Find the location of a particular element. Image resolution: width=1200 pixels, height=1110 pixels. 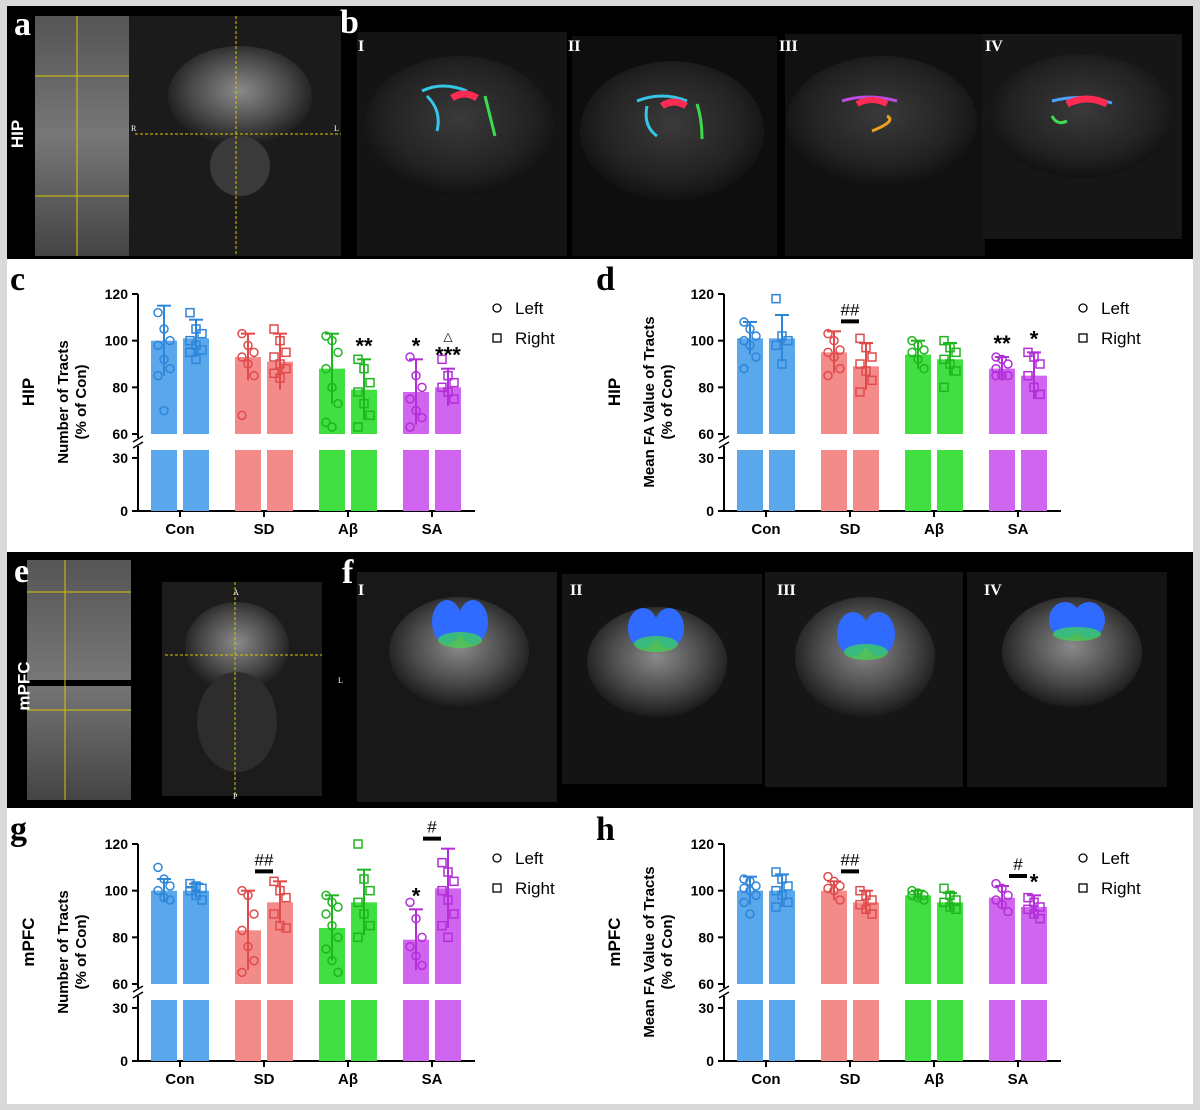

y-tick-label: 30 is located at coordinates (706, 458).